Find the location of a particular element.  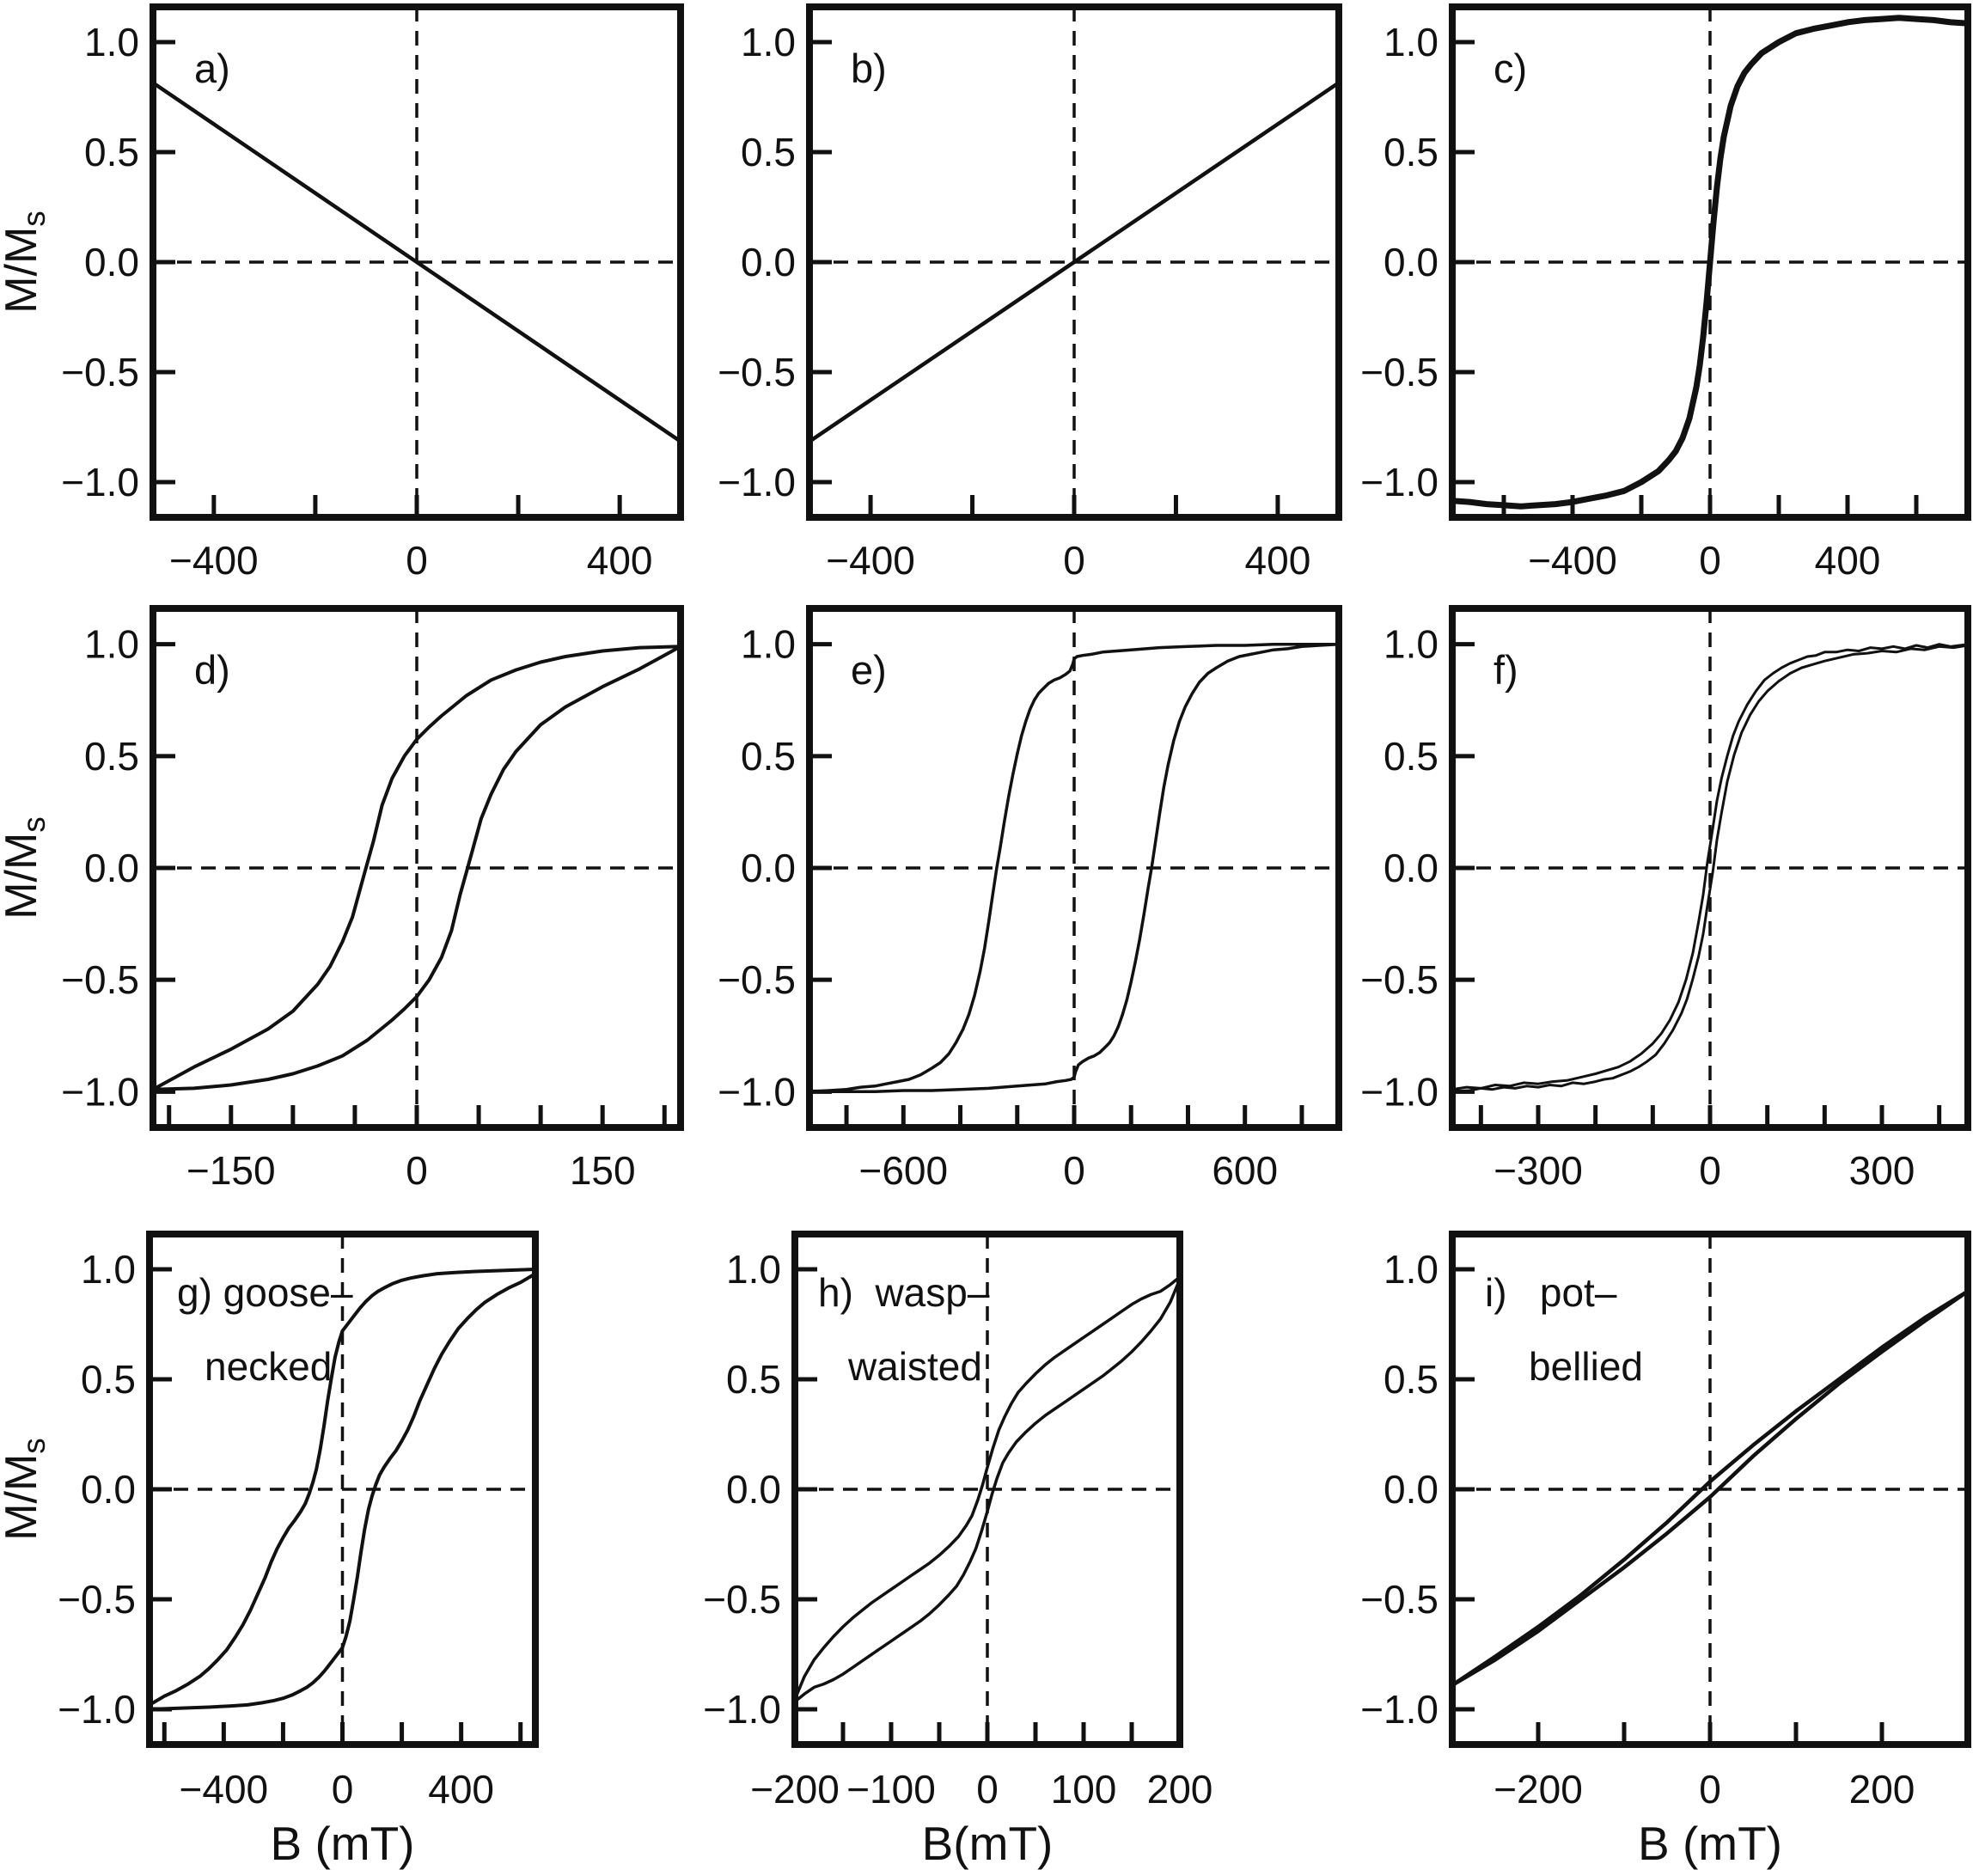

panel-label: f) is located at coordinates (1505, 670).